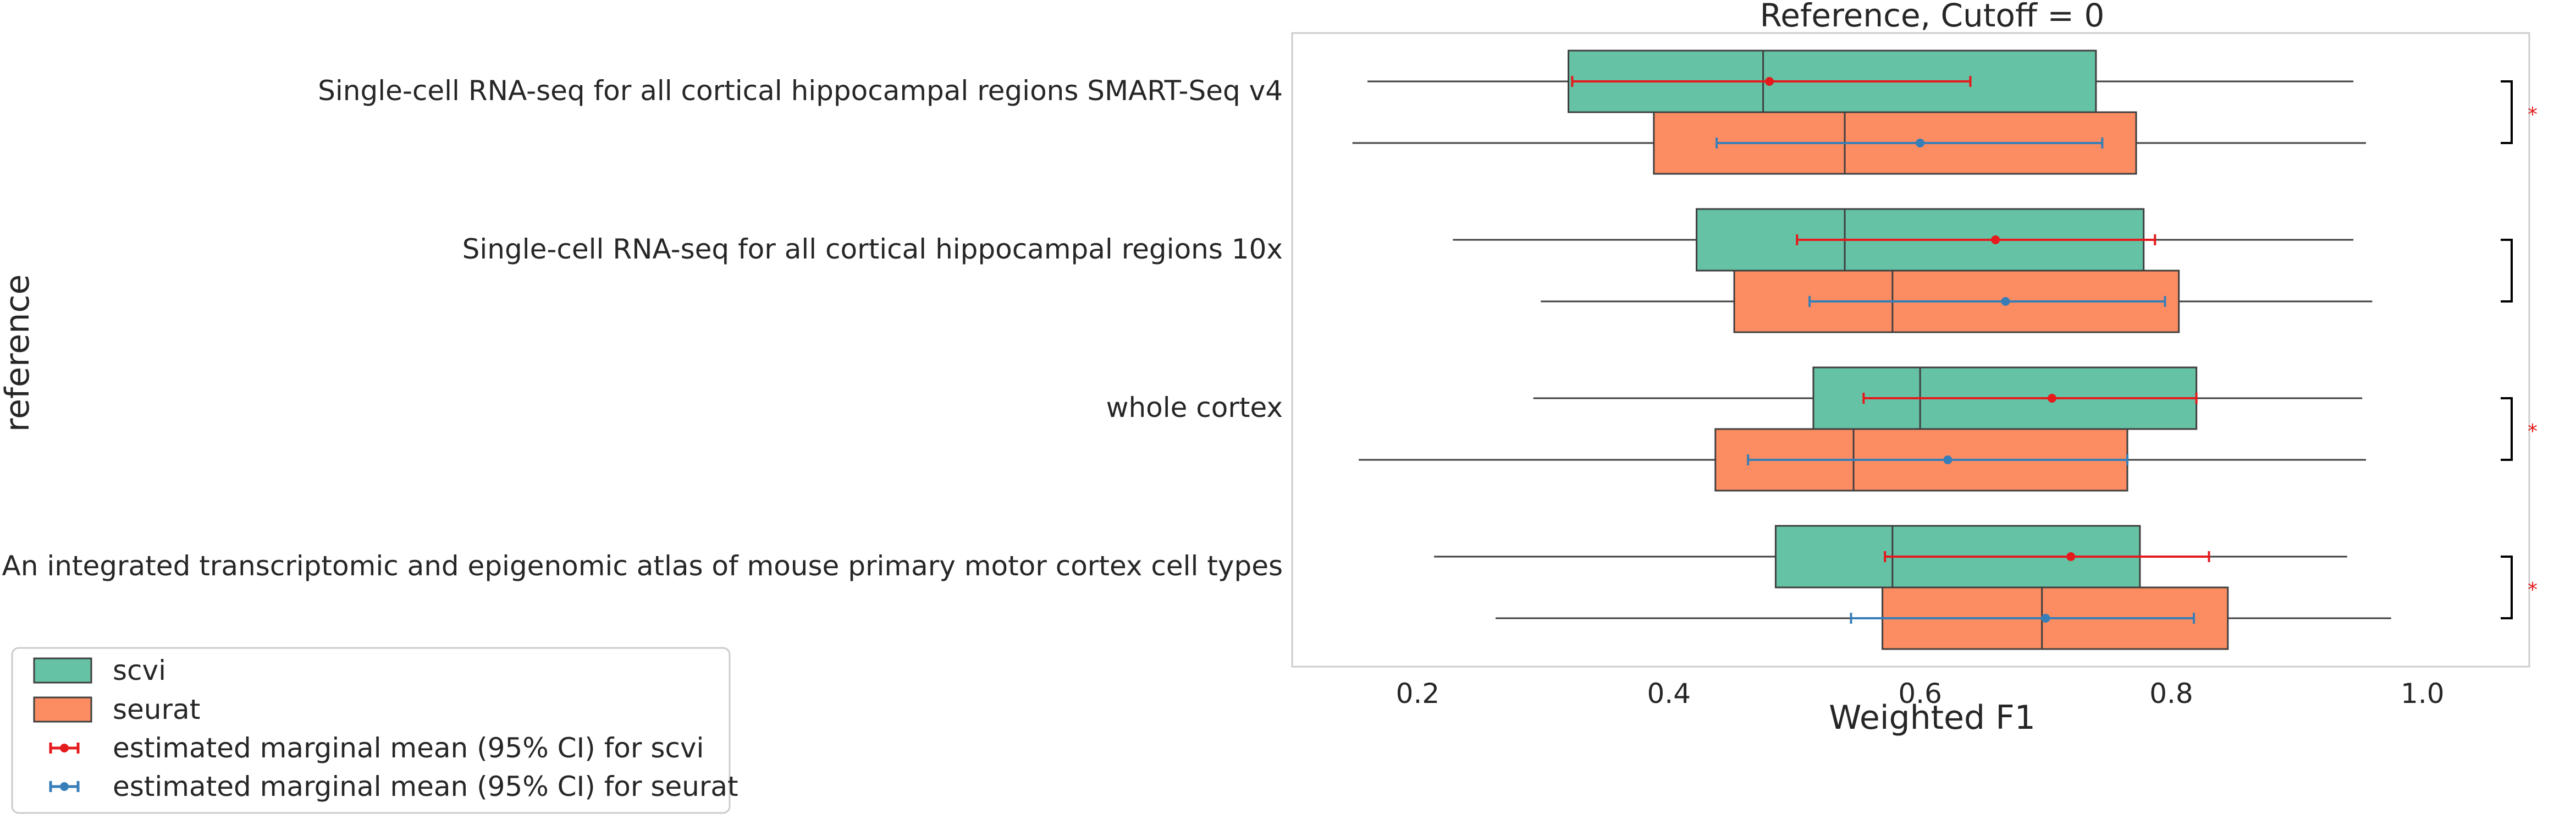 This screenshot has height=819, width=2576. I want to click on legend-swatch-scvi, so click(62, 670).